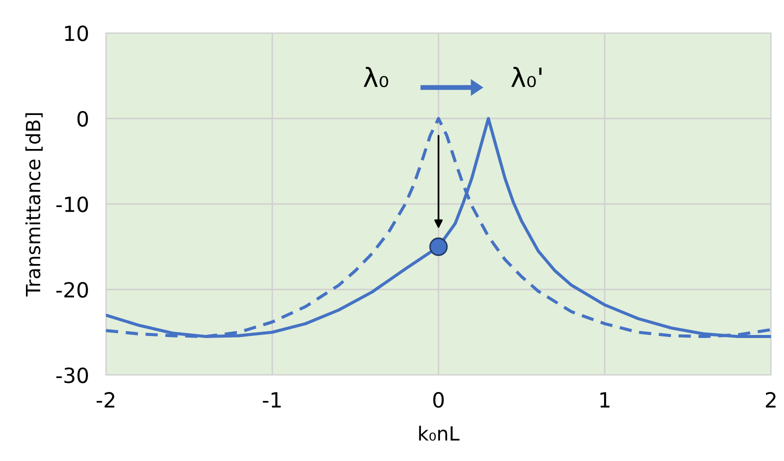  What do you see at coordinates (76, 33) in the screenshot?
I see `y-tick-label: 10` at bounding box center [76, 33].